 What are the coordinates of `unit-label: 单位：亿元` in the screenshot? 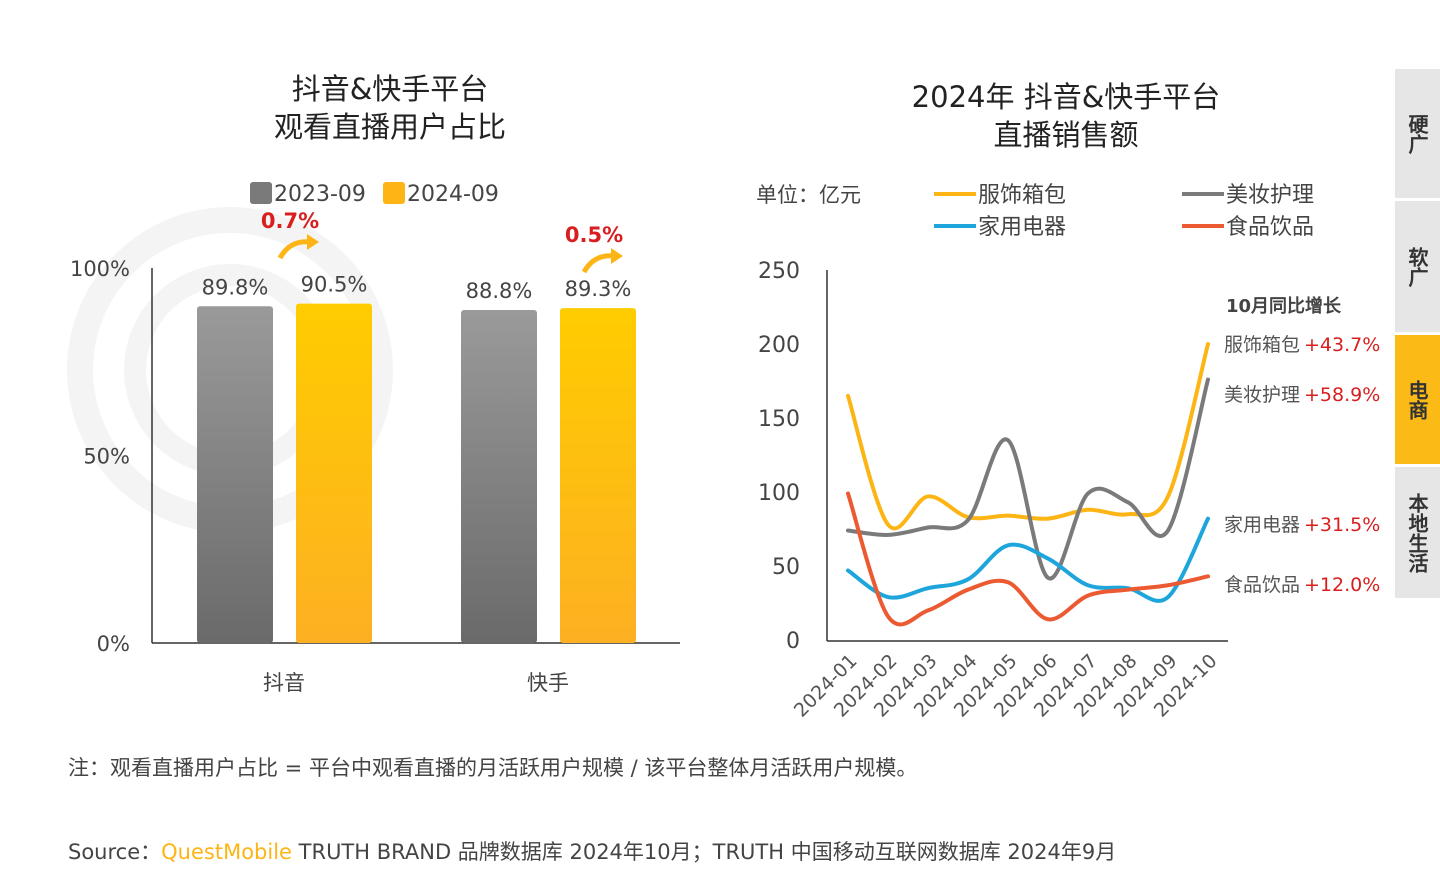 It's located at (808, 195).